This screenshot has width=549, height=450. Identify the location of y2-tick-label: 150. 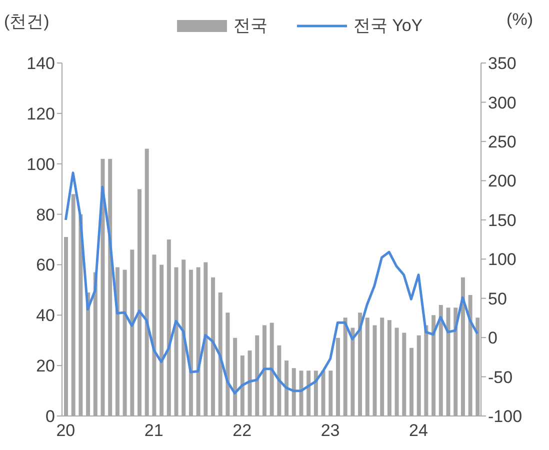
(502, 220).